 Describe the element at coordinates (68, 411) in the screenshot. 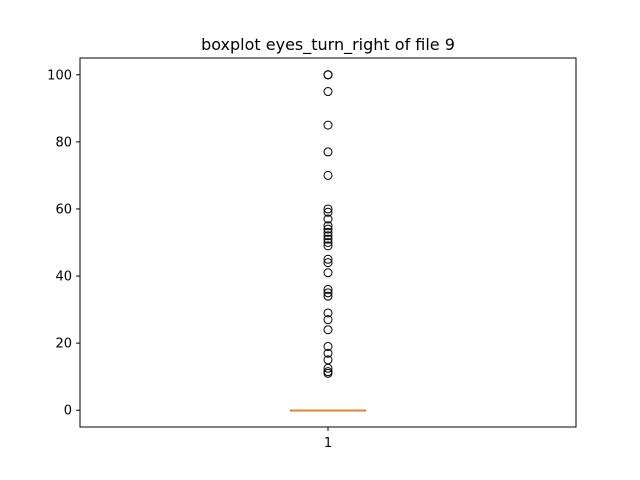

I see `y-tick-label: 0` at that location.